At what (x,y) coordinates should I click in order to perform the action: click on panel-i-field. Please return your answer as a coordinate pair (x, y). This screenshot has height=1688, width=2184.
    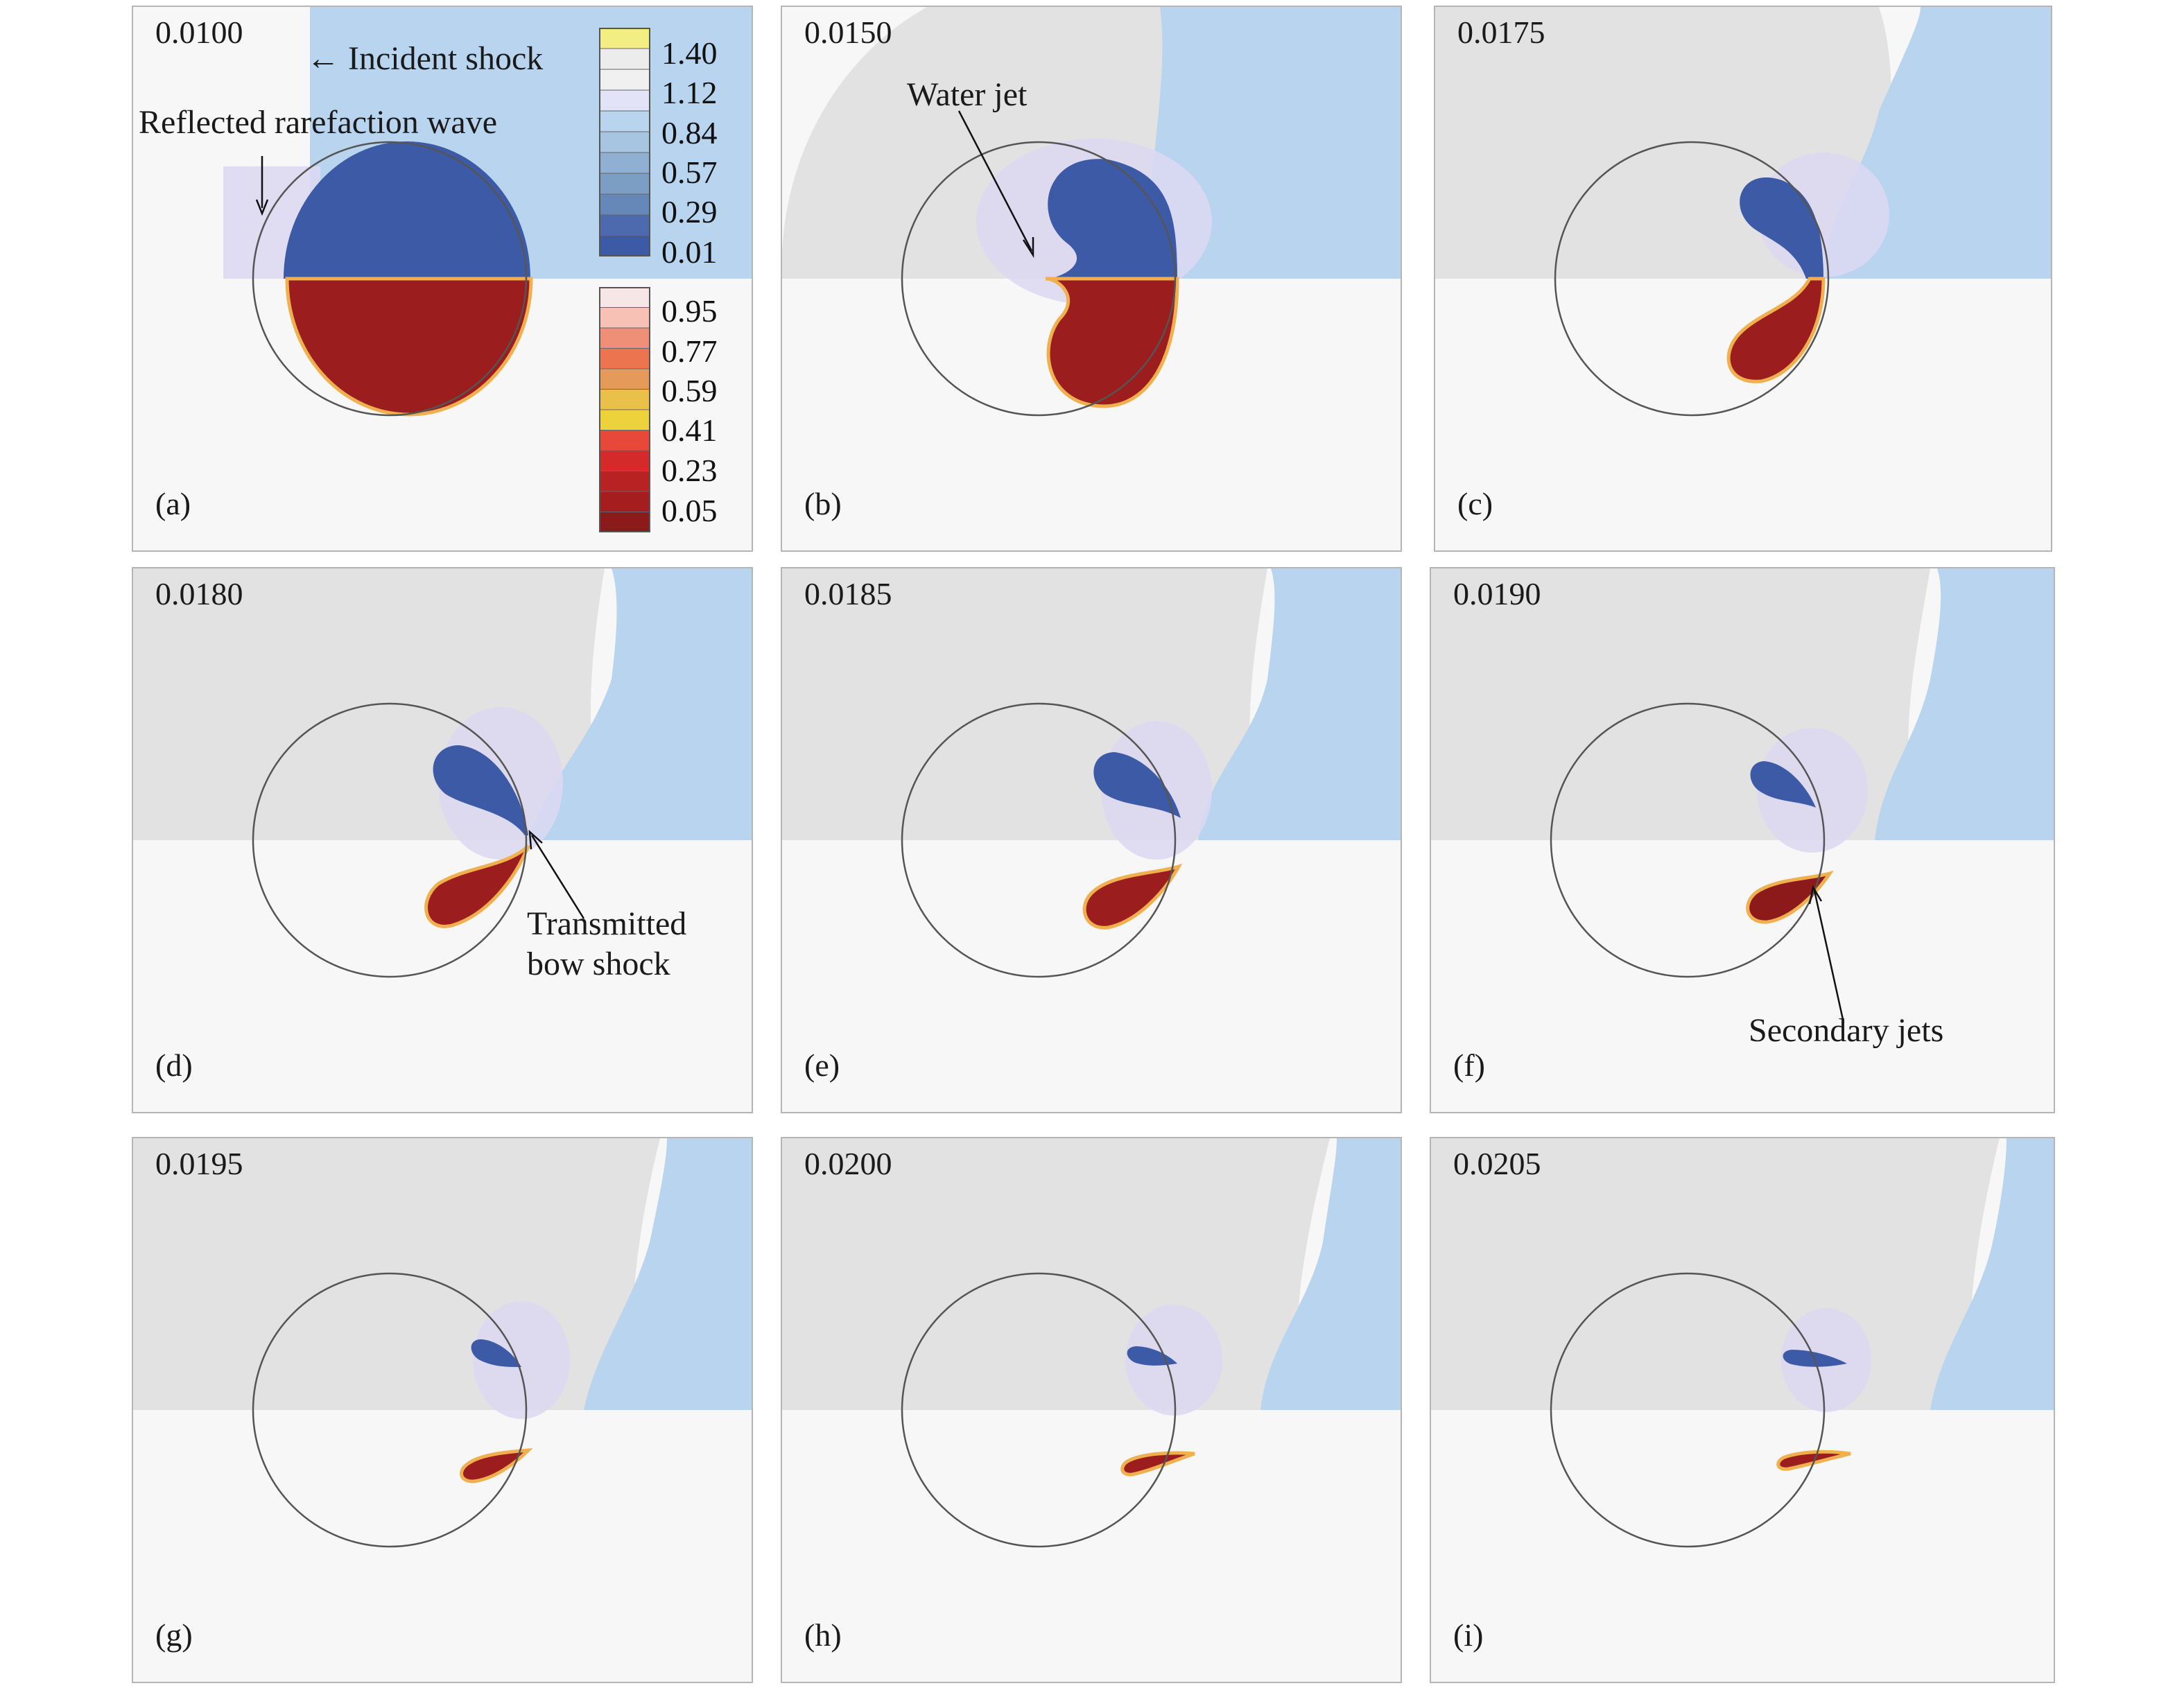
    Looking at the image, I should click on (1742, 1343).